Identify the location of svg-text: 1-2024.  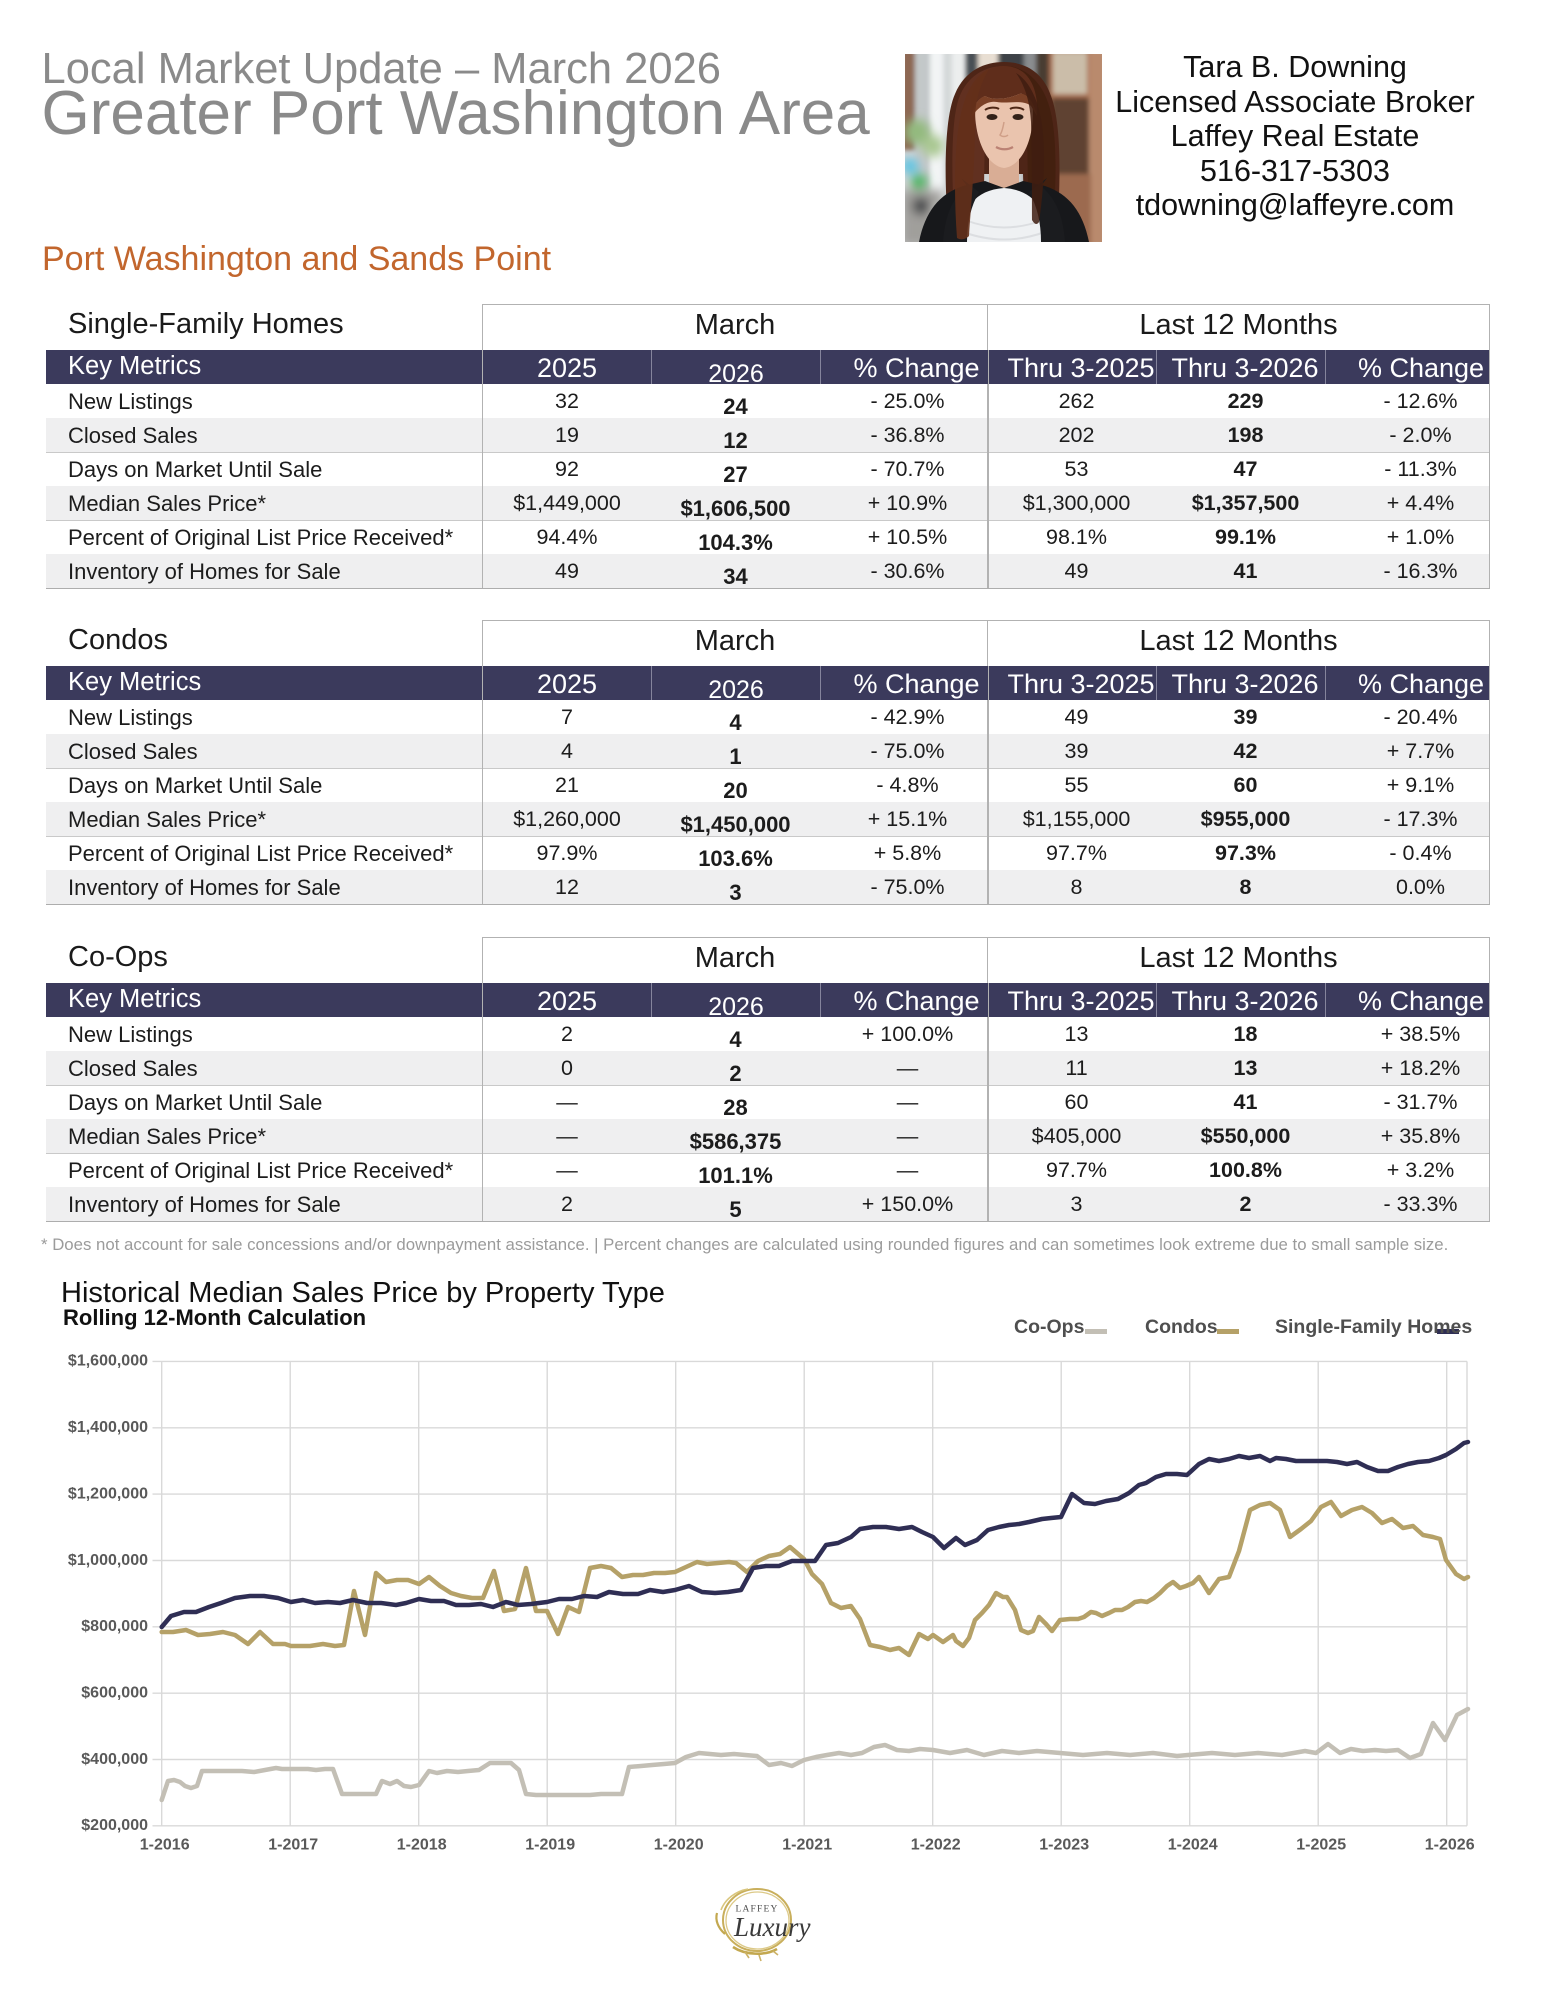
(1193, 1845).